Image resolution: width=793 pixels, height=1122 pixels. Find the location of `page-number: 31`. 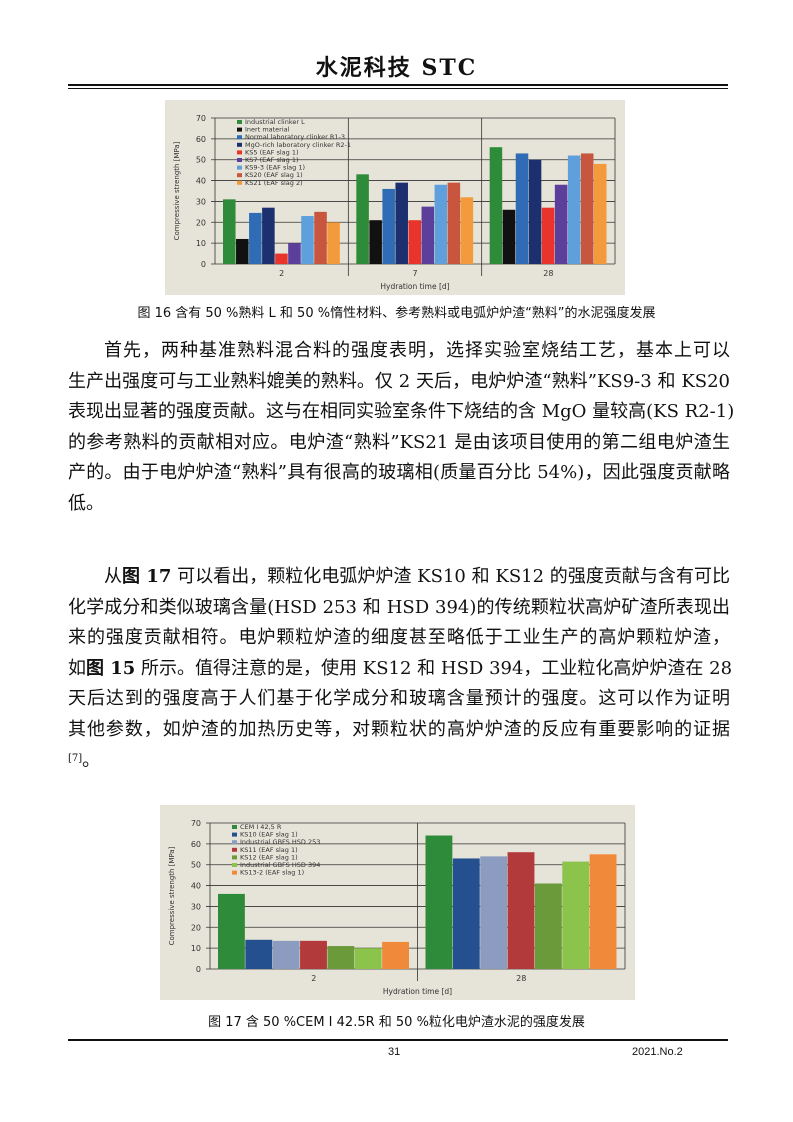

page-number: 31 is located at coordinates (394, 1052).